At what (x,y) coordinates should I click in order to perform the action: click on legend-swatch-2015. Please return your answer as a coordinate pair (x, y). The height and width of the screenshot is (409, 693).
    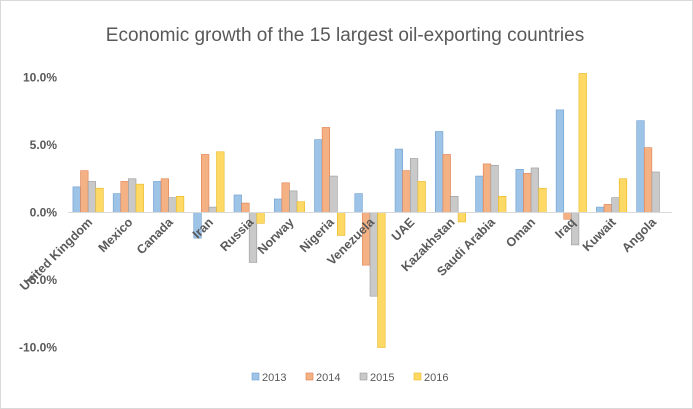
    Looking at the image, I should click on (363, 376).